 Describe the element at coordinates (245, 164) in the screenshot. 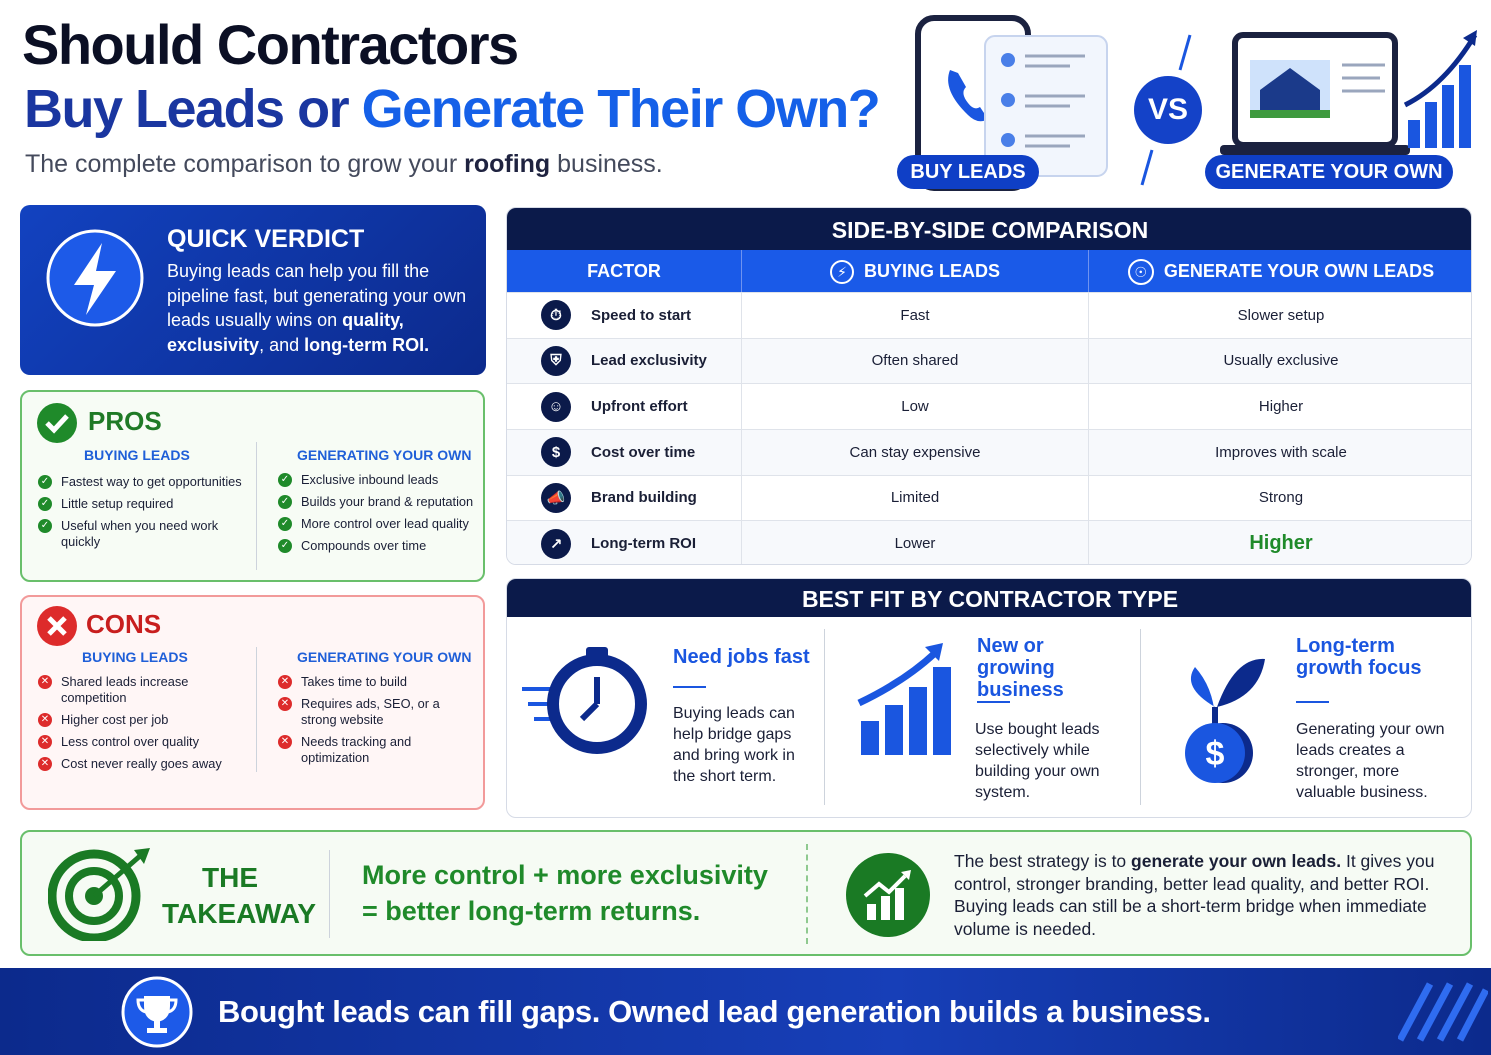

I see `text-segment: The complete comparison to grow your` at that location.